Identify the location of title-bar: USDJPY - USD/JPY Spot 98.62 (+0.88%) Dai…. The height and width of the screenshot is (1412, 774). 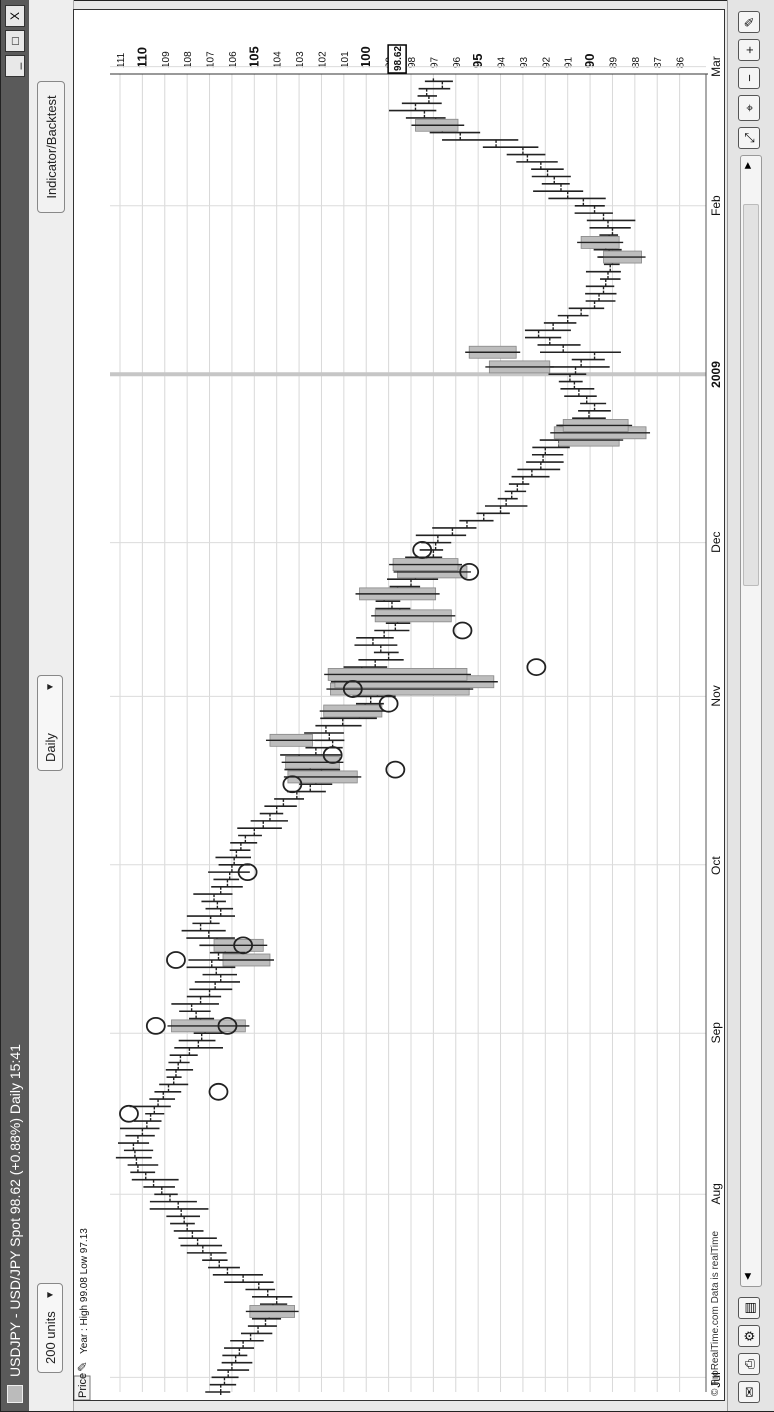
(15, 705).